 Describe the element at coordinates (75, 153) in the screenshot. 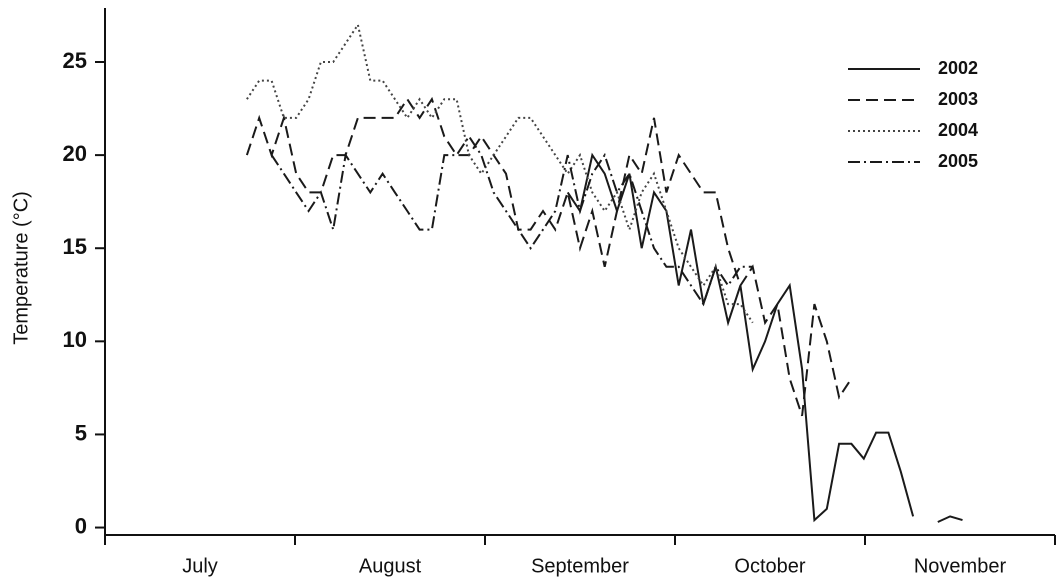

I see `y-tick-label: 20` at that location.